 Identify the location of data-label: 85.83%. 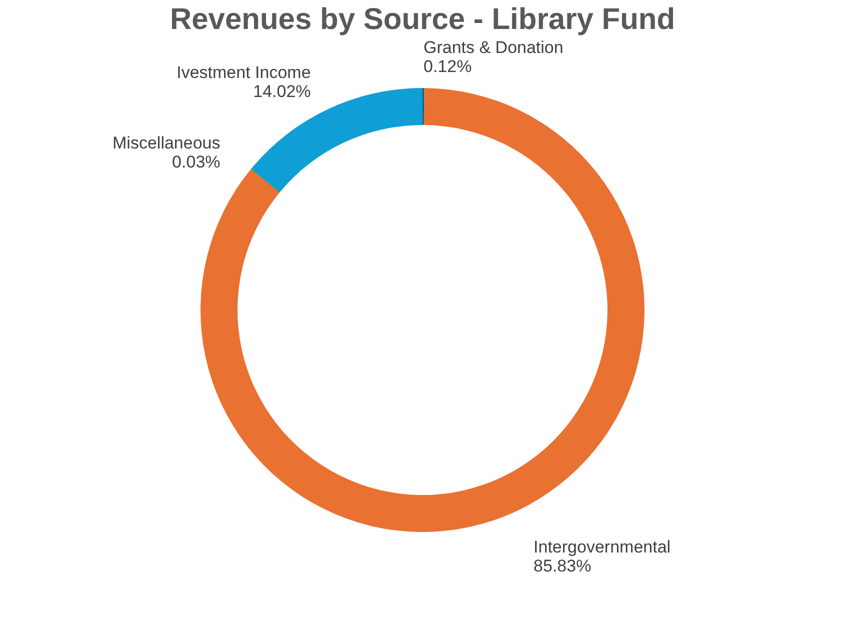
(563, 566).